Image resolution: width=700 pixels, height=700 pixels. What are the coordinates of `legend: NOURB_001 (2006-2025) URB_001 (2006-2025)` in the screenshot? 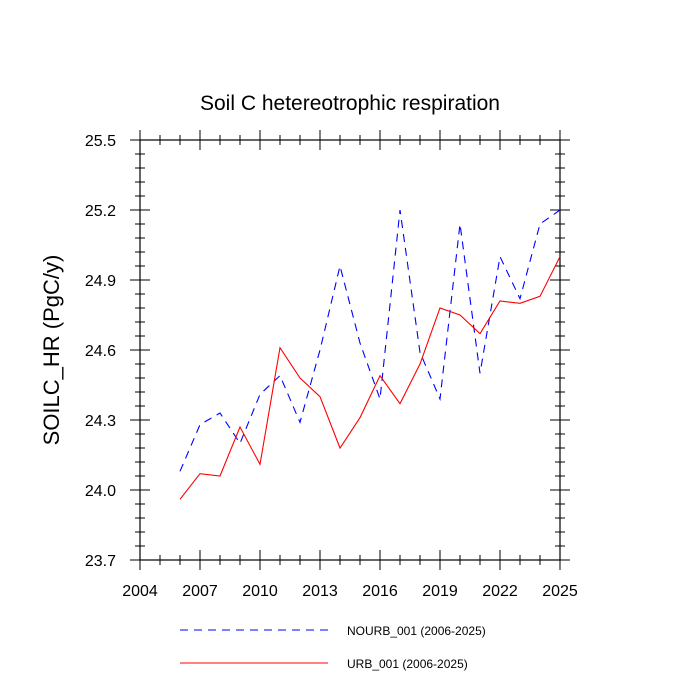 It's located at (333, 647).